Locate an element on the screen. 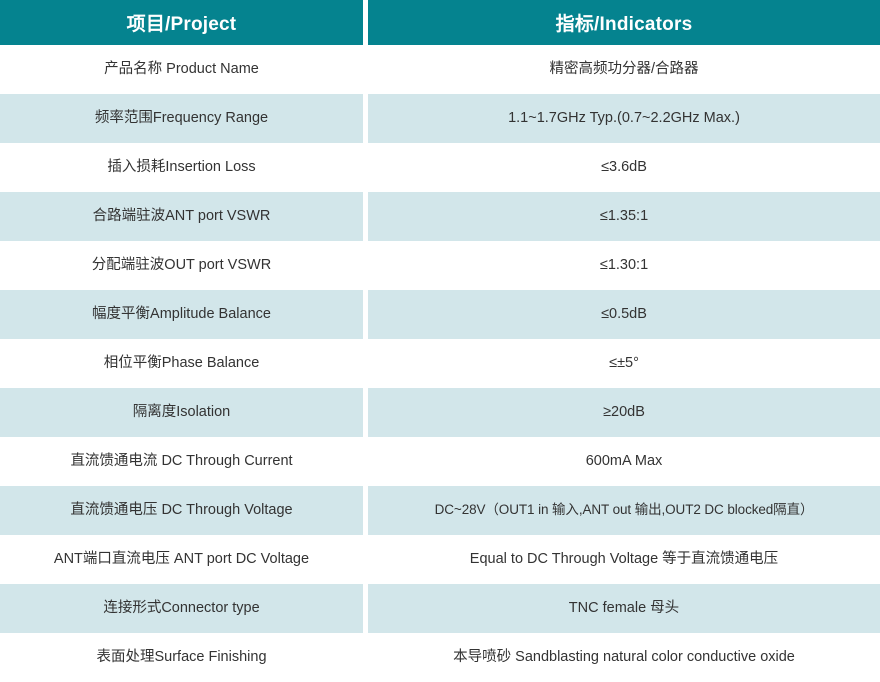 The width and height of the screenshot is (880, 682). table-header-row: 项目/Project 指标/Indicators is located at coordinates (440, 22).